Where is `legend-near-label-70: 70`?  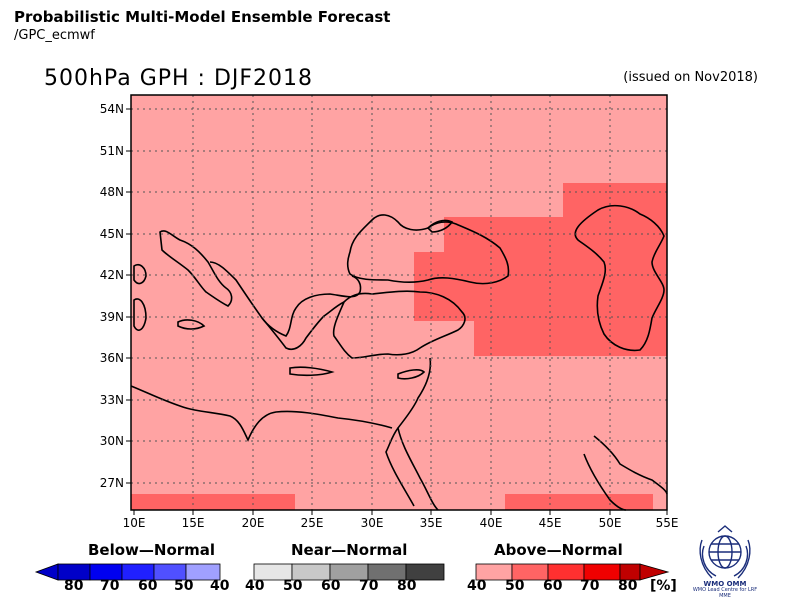 legend-near-label-70: 70 is located at coordinates (369, 586).